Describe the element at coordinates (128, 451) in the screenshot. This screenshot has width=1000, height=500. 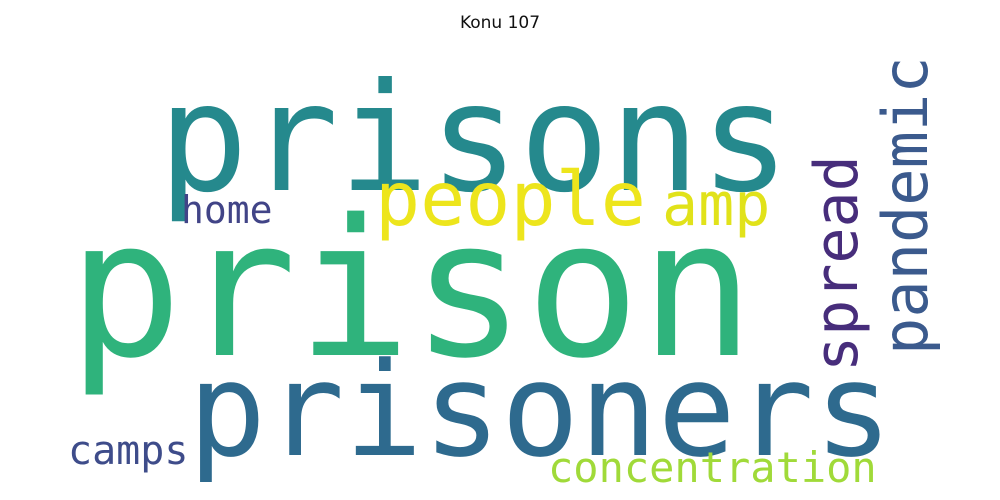
I see `word-camps: camps` at that location.